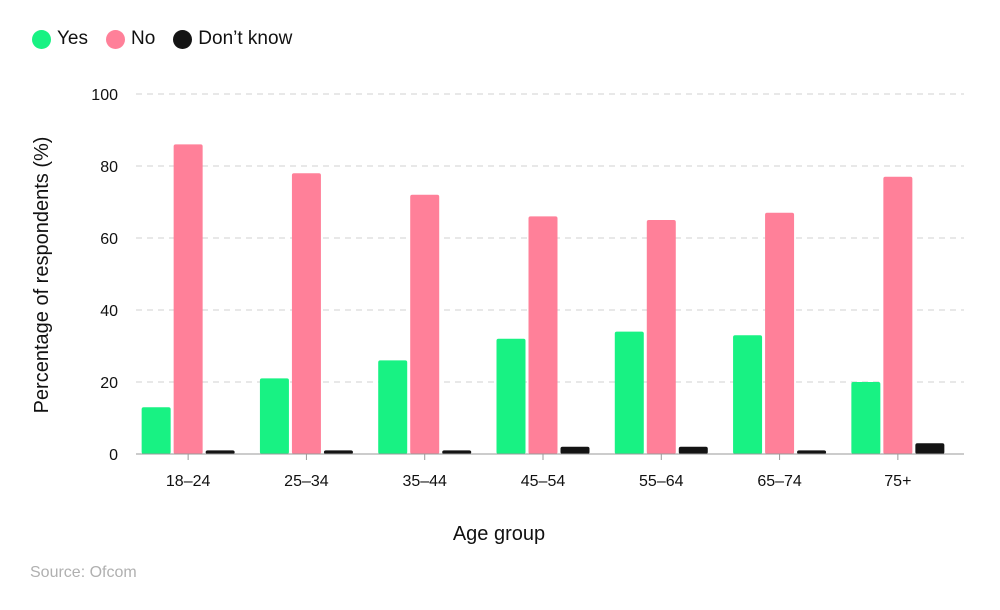 This screenshot has height=610, width=1000. I want to click on legend-swatch-dont-know, so click(183, 39).